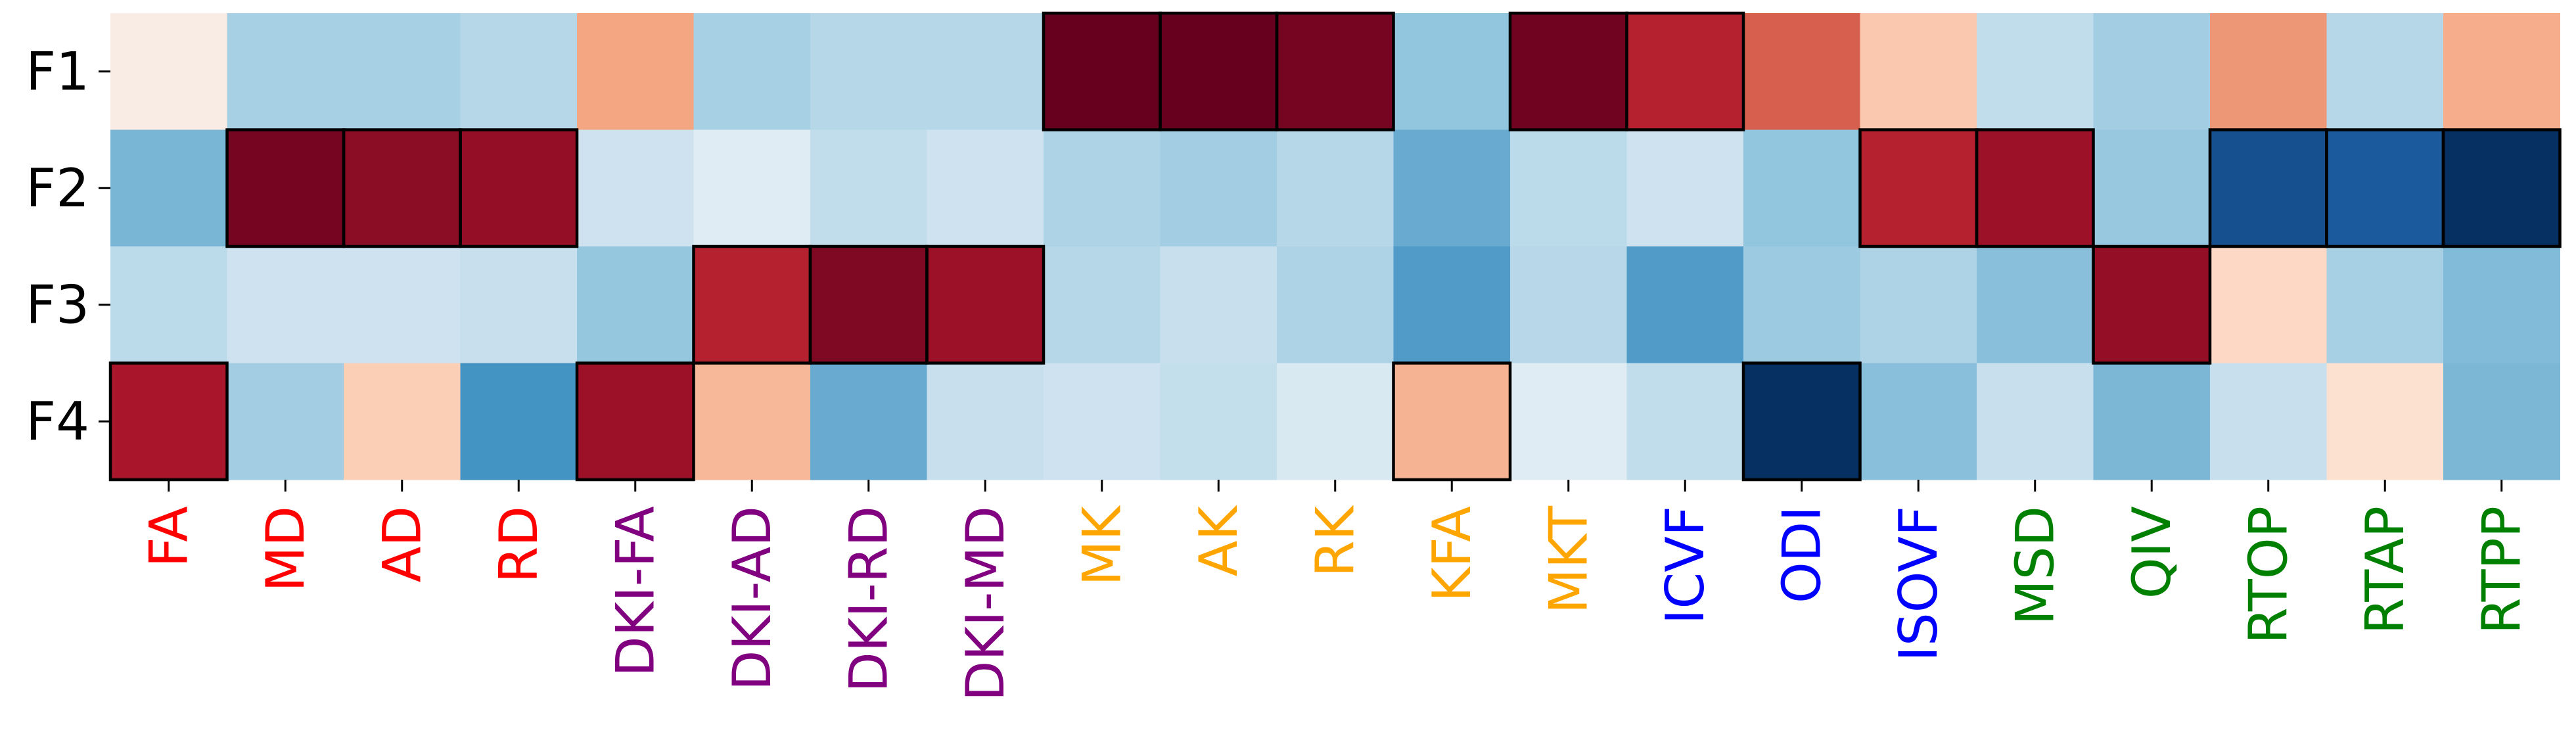  I want to click on x-tick-label-ICVF: ICVF, so click(1686, 565).